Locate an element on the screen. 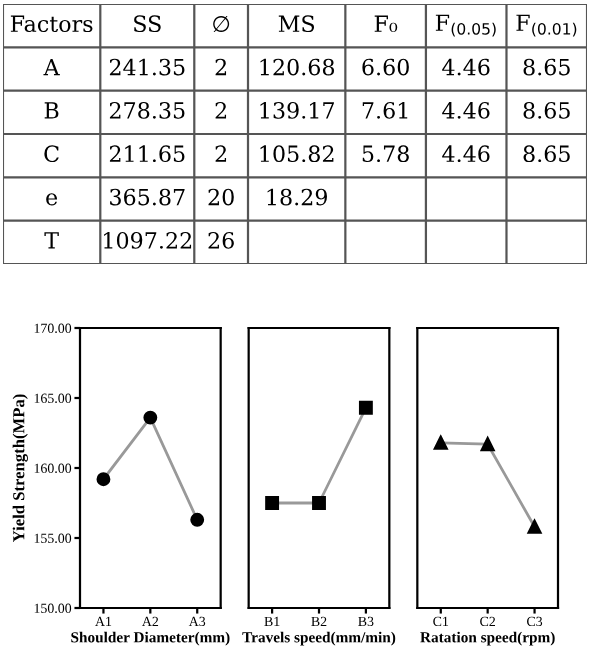 This screenshot has height=664, width=590. text: B is located at coordinates (51, 110).